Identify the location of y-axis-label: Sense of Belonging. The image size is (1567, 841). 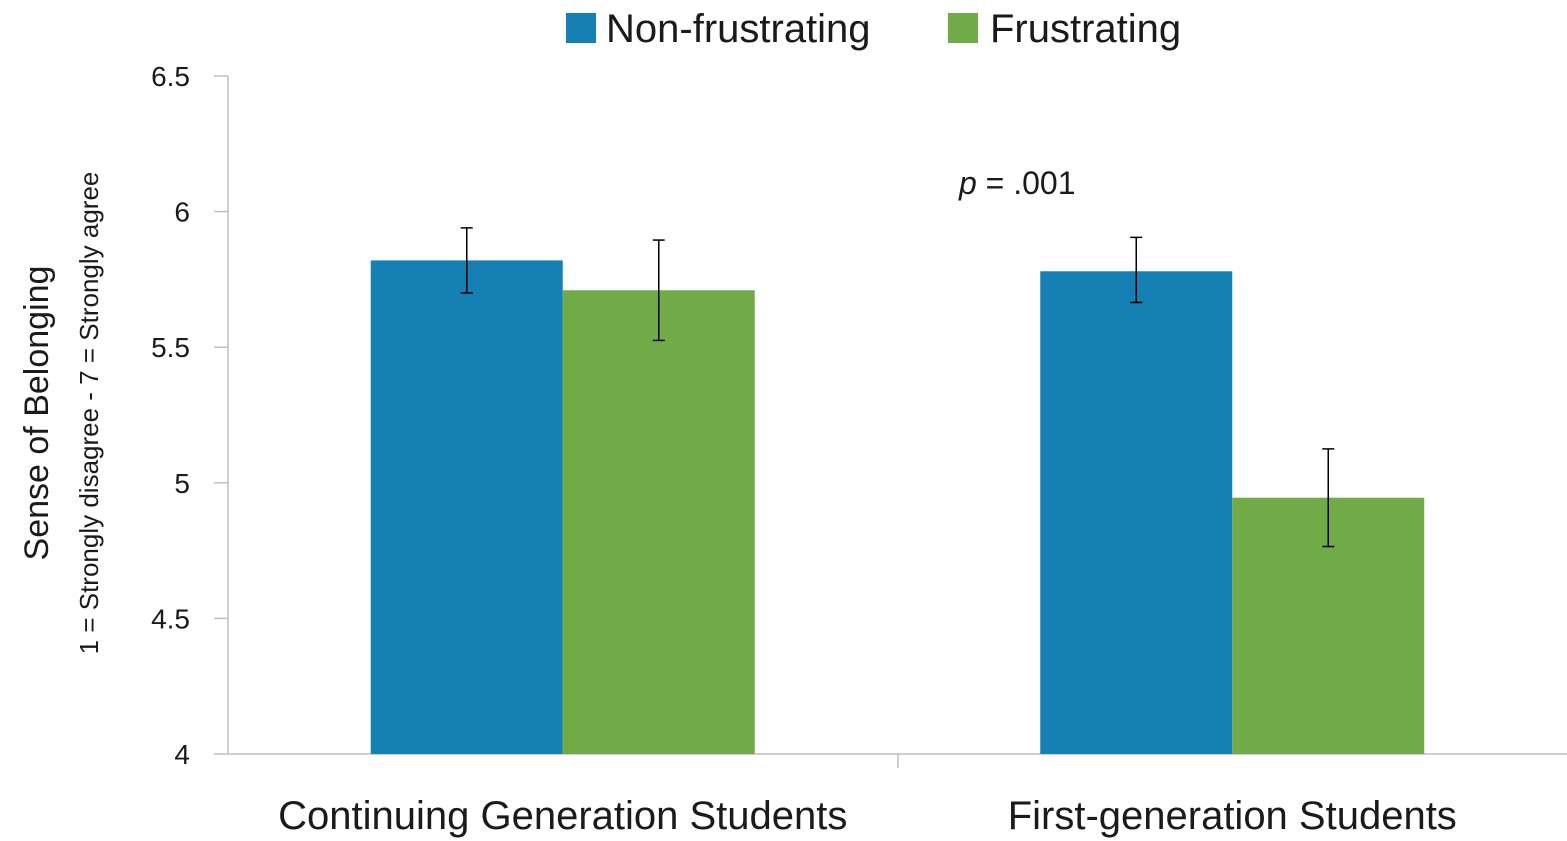
(37, 413).